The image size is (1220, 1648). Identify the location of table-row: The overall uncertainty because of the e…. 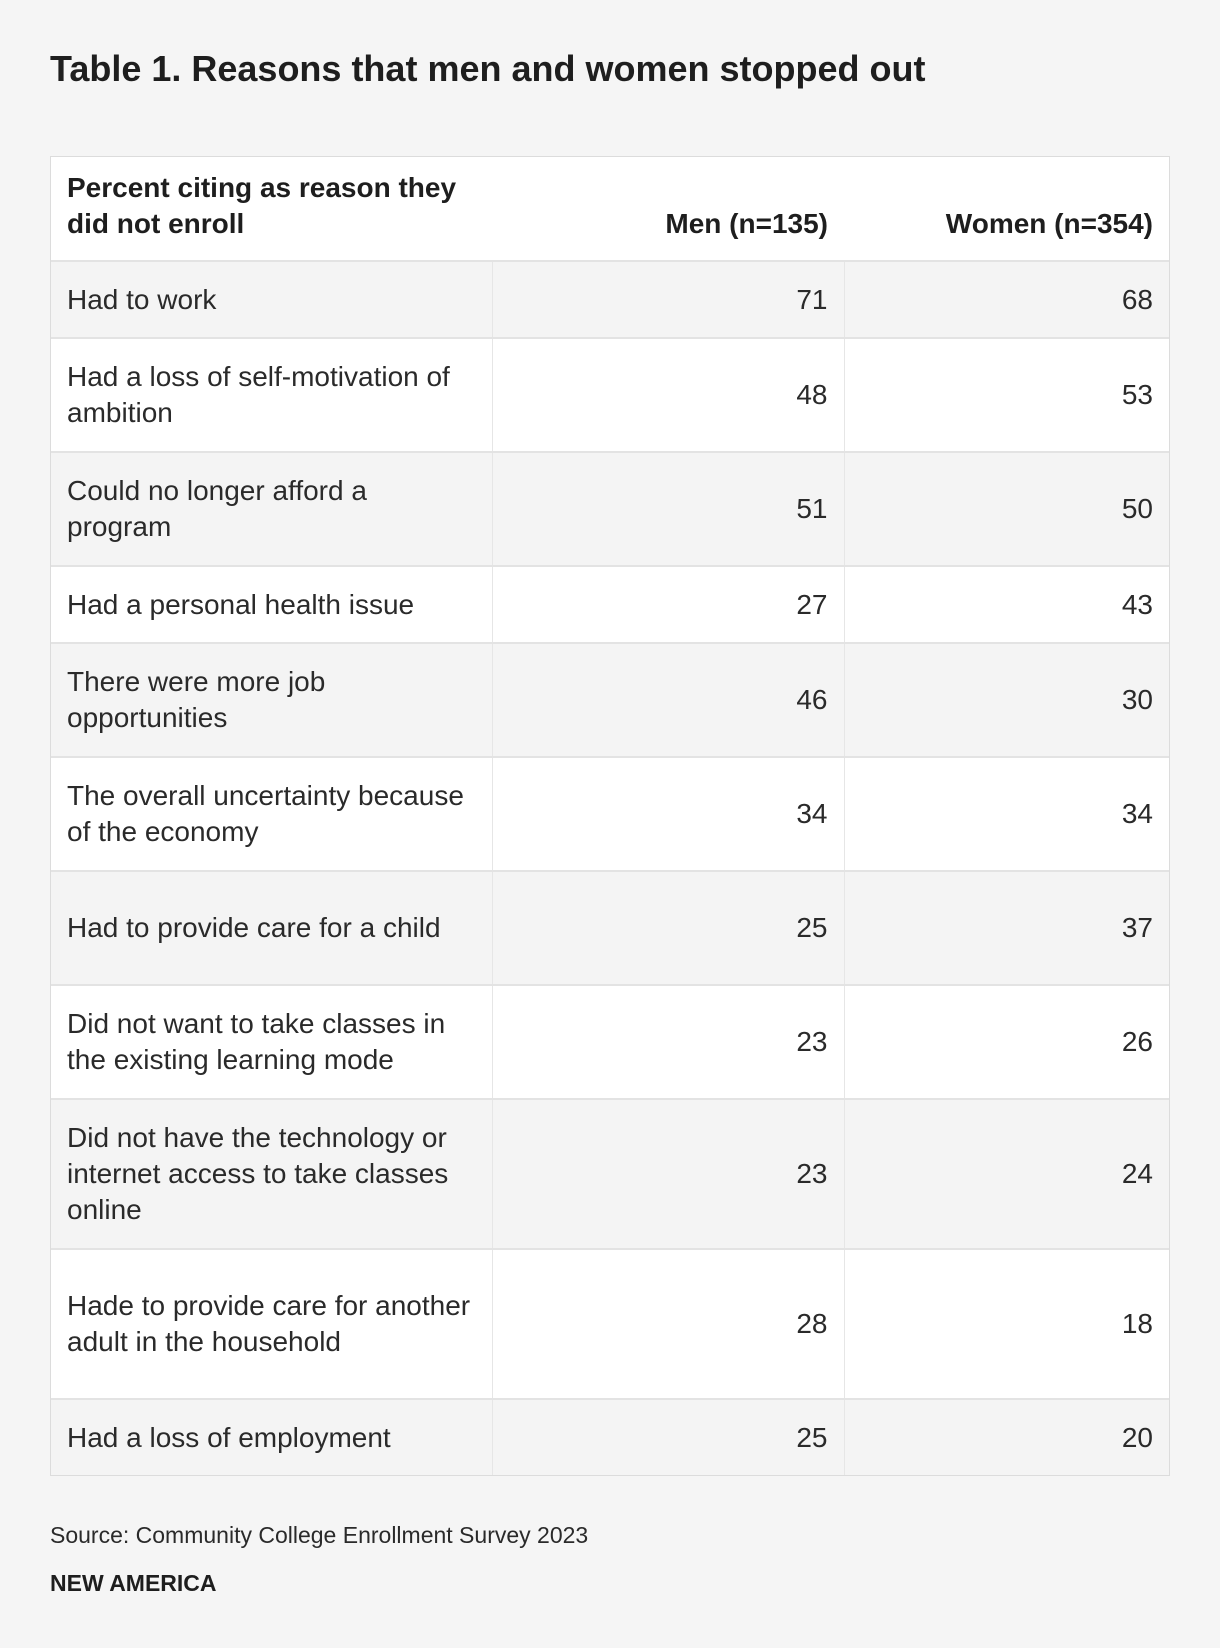
(610, 814).